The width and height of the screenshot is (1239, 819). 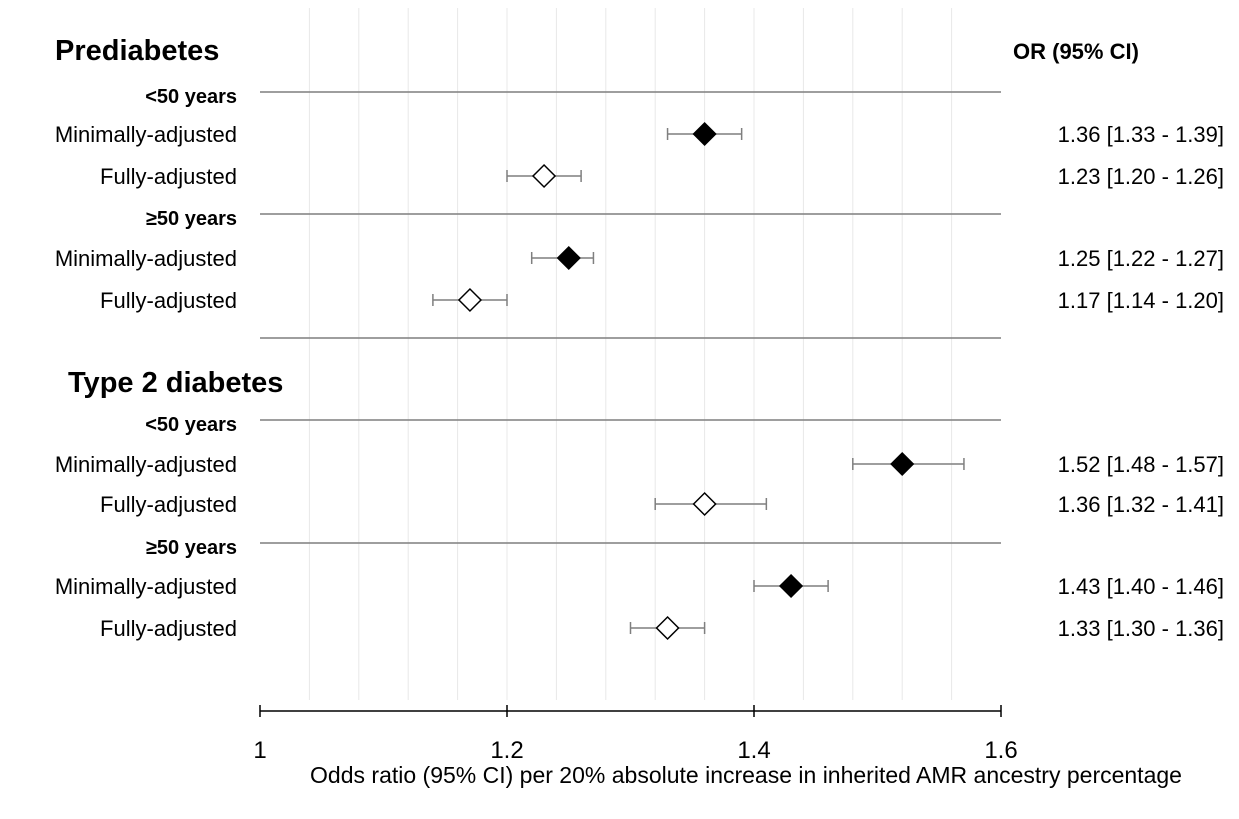 I want to click on section-header: Prediabetes, so click(x=137, y=51).